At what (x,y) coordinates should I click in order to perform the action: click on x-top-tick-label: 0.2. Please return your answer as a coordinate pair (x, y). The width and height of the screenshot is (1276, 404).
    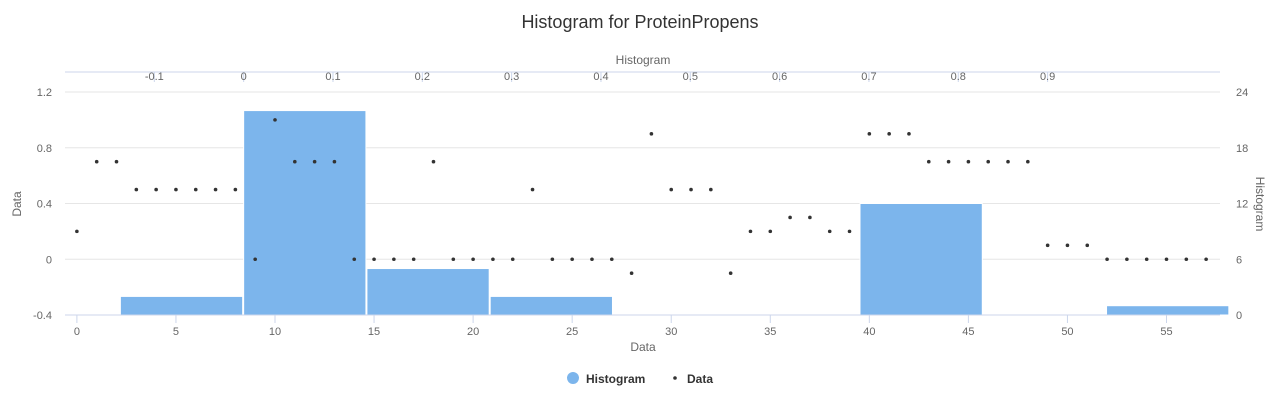
    Looking at the image, I should click on (422, 77).